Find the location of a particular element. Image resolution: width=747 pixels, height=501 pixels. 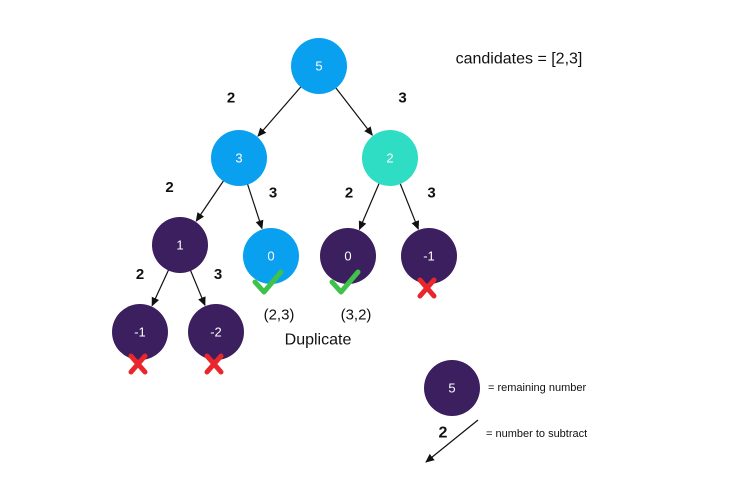

node-label-n1: 1 is located at coordinates (179, 245).